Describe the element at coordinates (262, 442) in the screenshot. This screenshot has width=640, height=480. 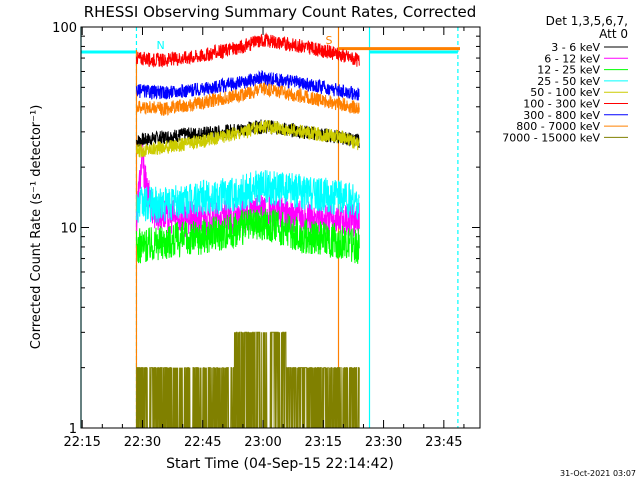
I see `x-tick-label: 23:00` at that location.